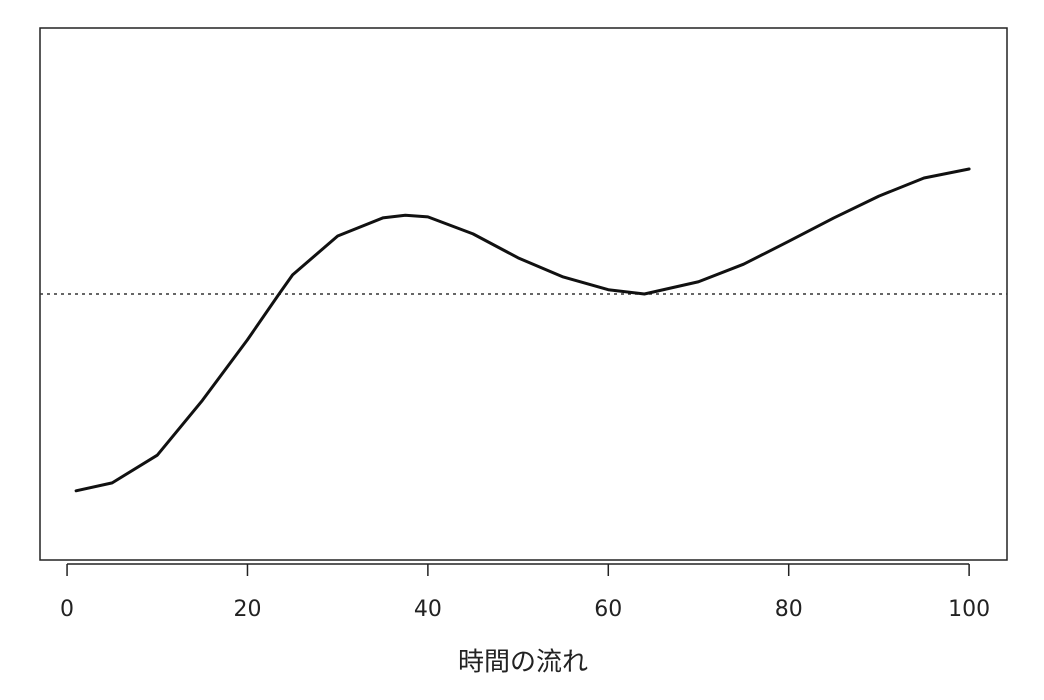  Describe the element at coordinates (247, 609) in the screenshot. I see `x-tick-label: 20` at that location.